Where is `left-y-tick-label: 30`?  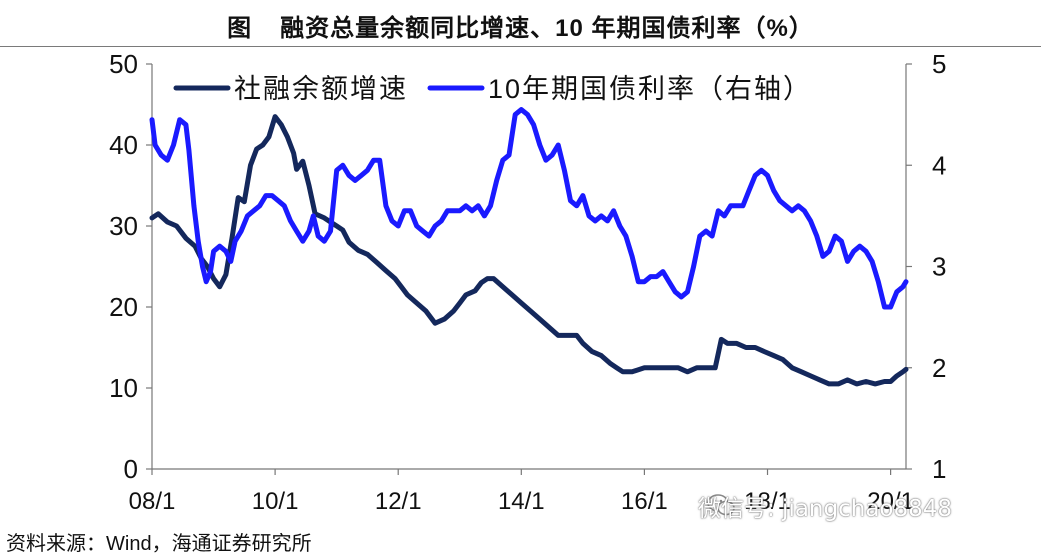
left-y-tick-label: 30 is located at coordinates (123, 226).